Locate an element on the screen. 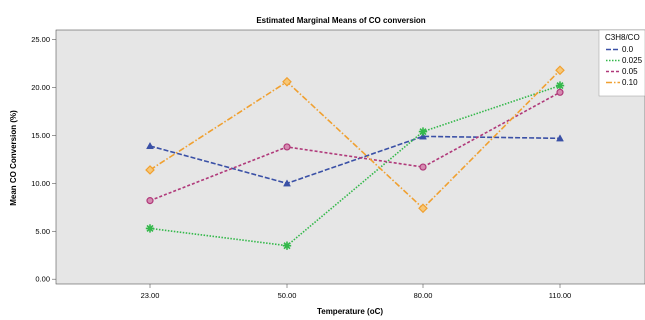  x-tick-label: 23.00 is located at coordinates (150, 295).